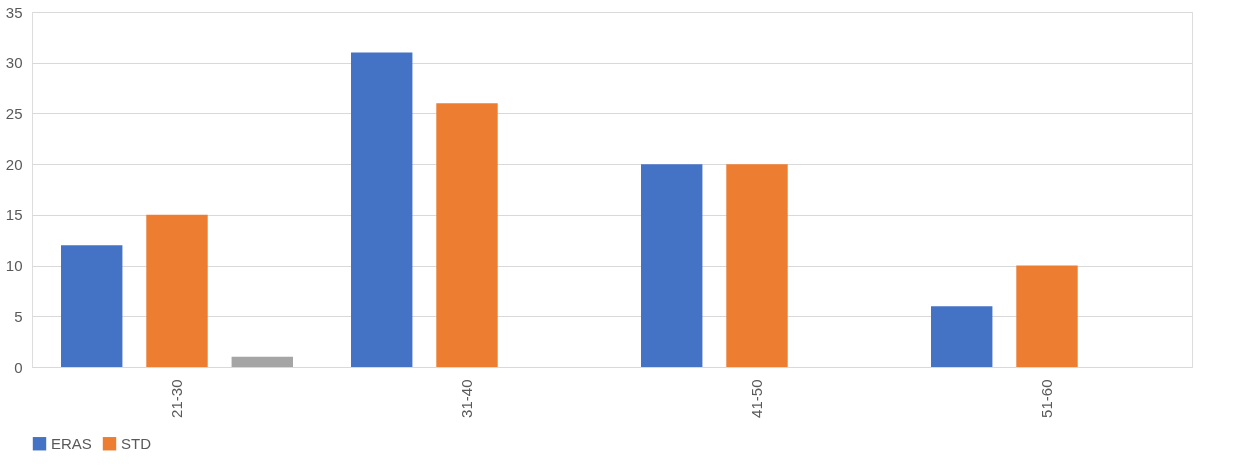 Image resolution: width=1235 pixels, height=467 pixels. What do you see at coordinates (176, 398) in the screenshot?
I see `x-tick-label: 21-30` at bounding box center [176, 398].